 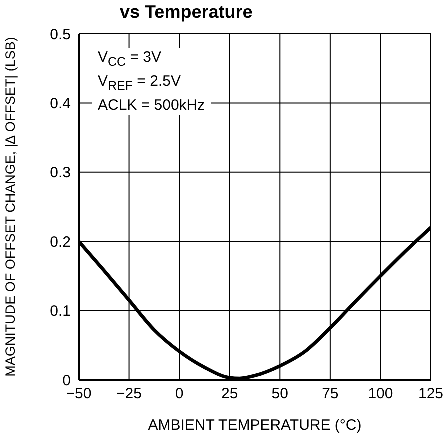 I want to click on x-tick-label: 75, so click(x=330, y=394).